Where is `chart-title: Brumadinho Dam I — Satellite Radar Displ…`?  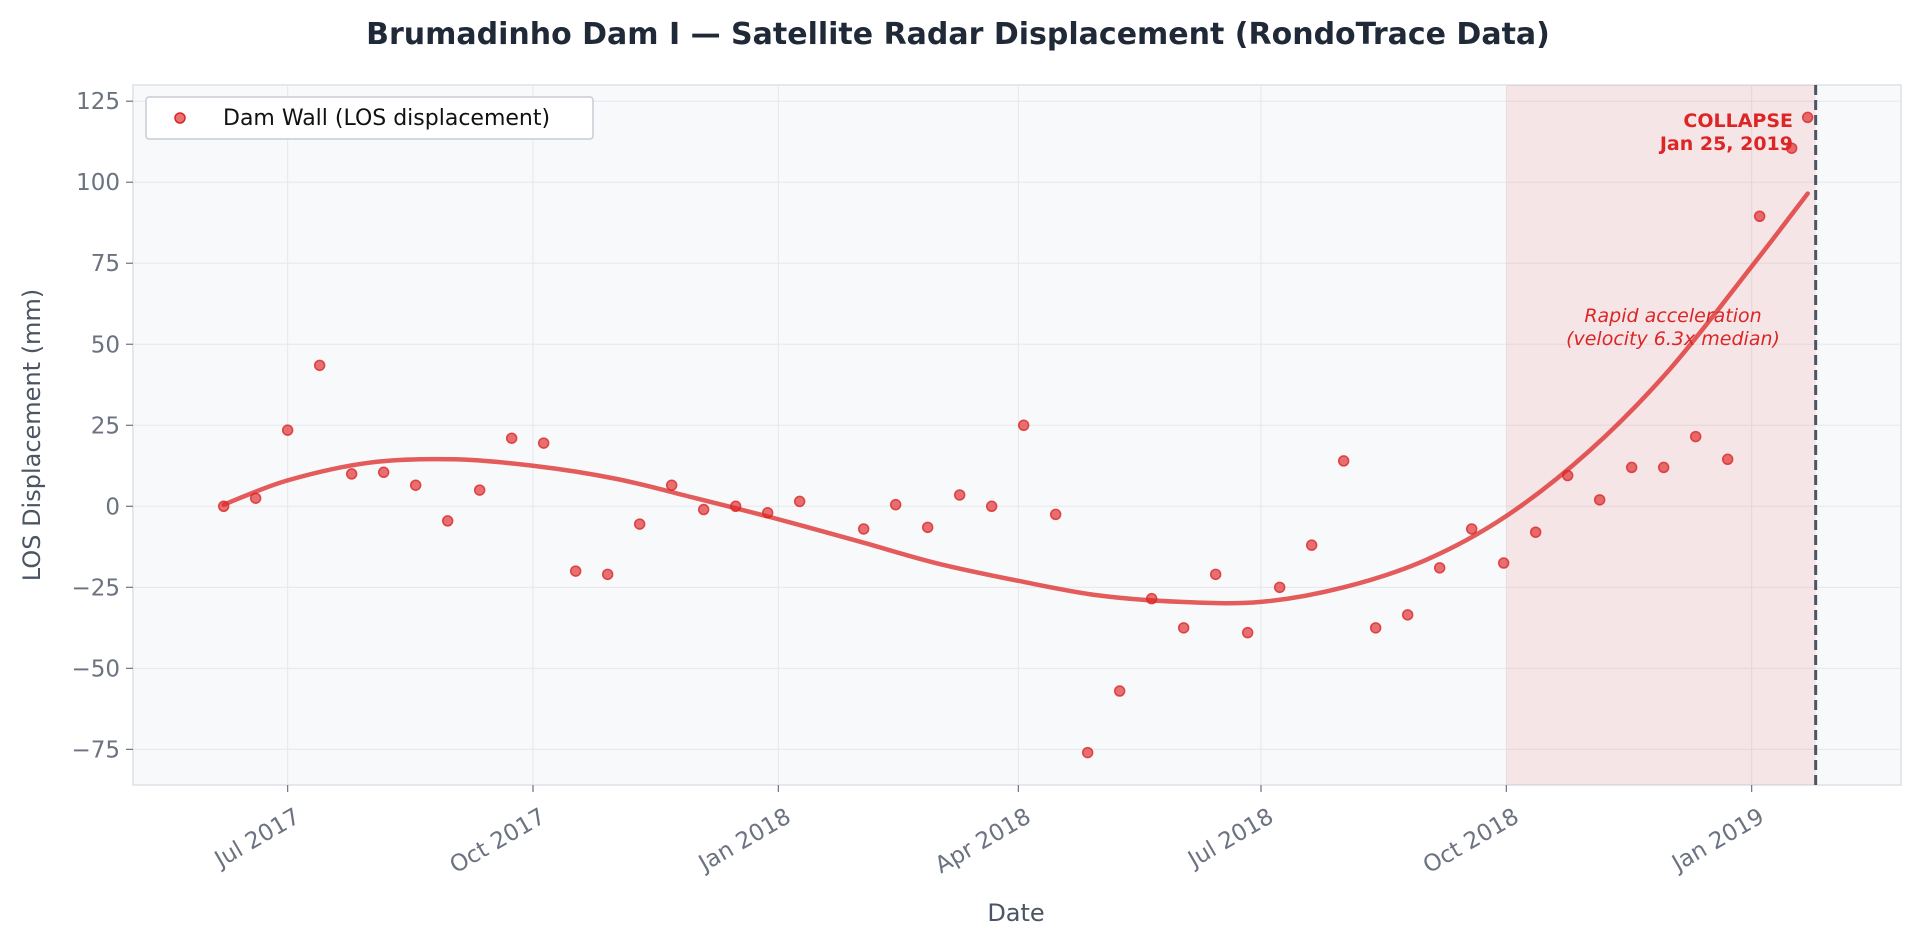
chart-title: Brumadinho Dam I — Satellite Radar Displ… is located at coordinates (958, 34).